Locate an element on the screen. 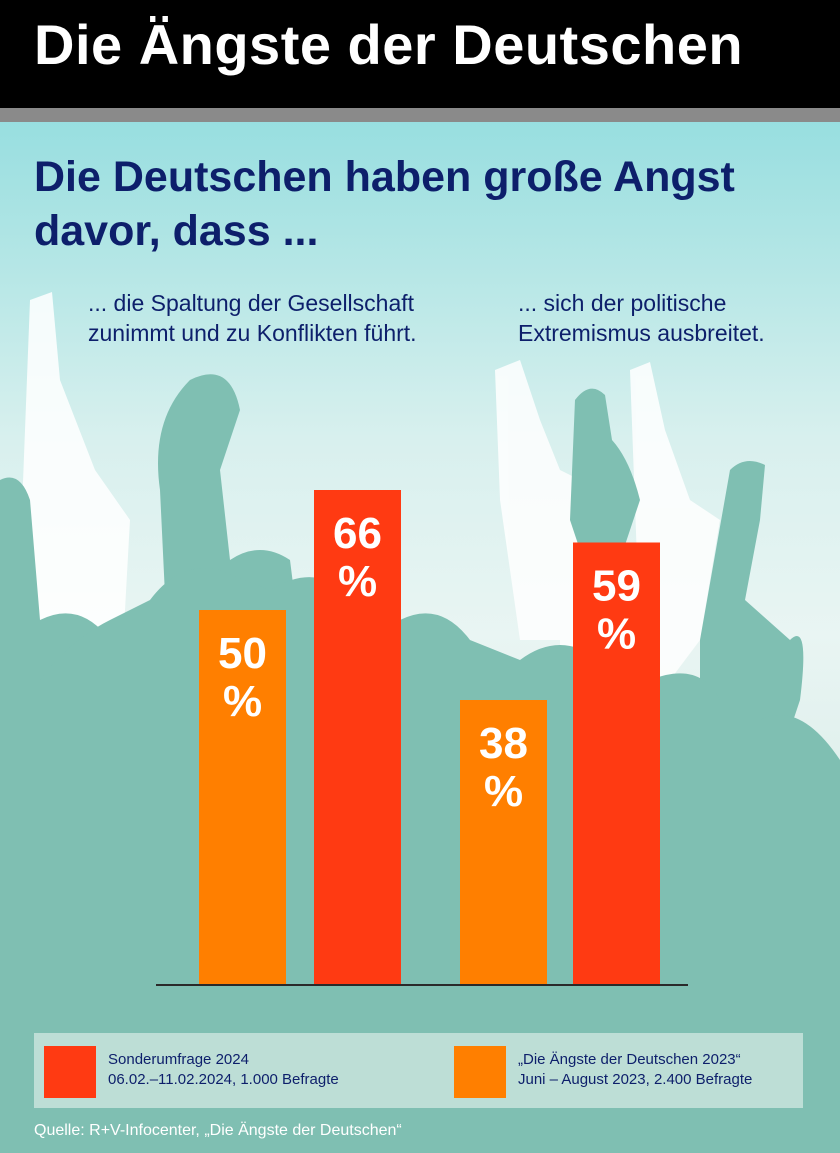 This screenshot has width=840, height=1153. legend-swatch-2024 is located at coordinates (70, 1072).